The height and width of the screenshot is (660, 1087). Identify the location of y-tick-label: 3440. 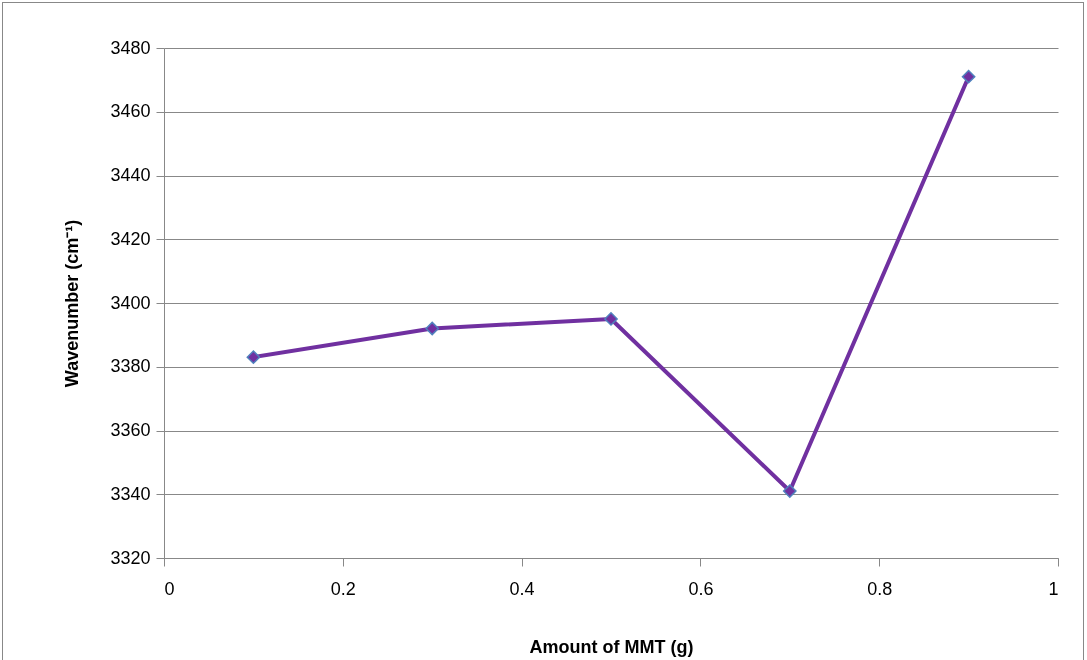
(130, 175).